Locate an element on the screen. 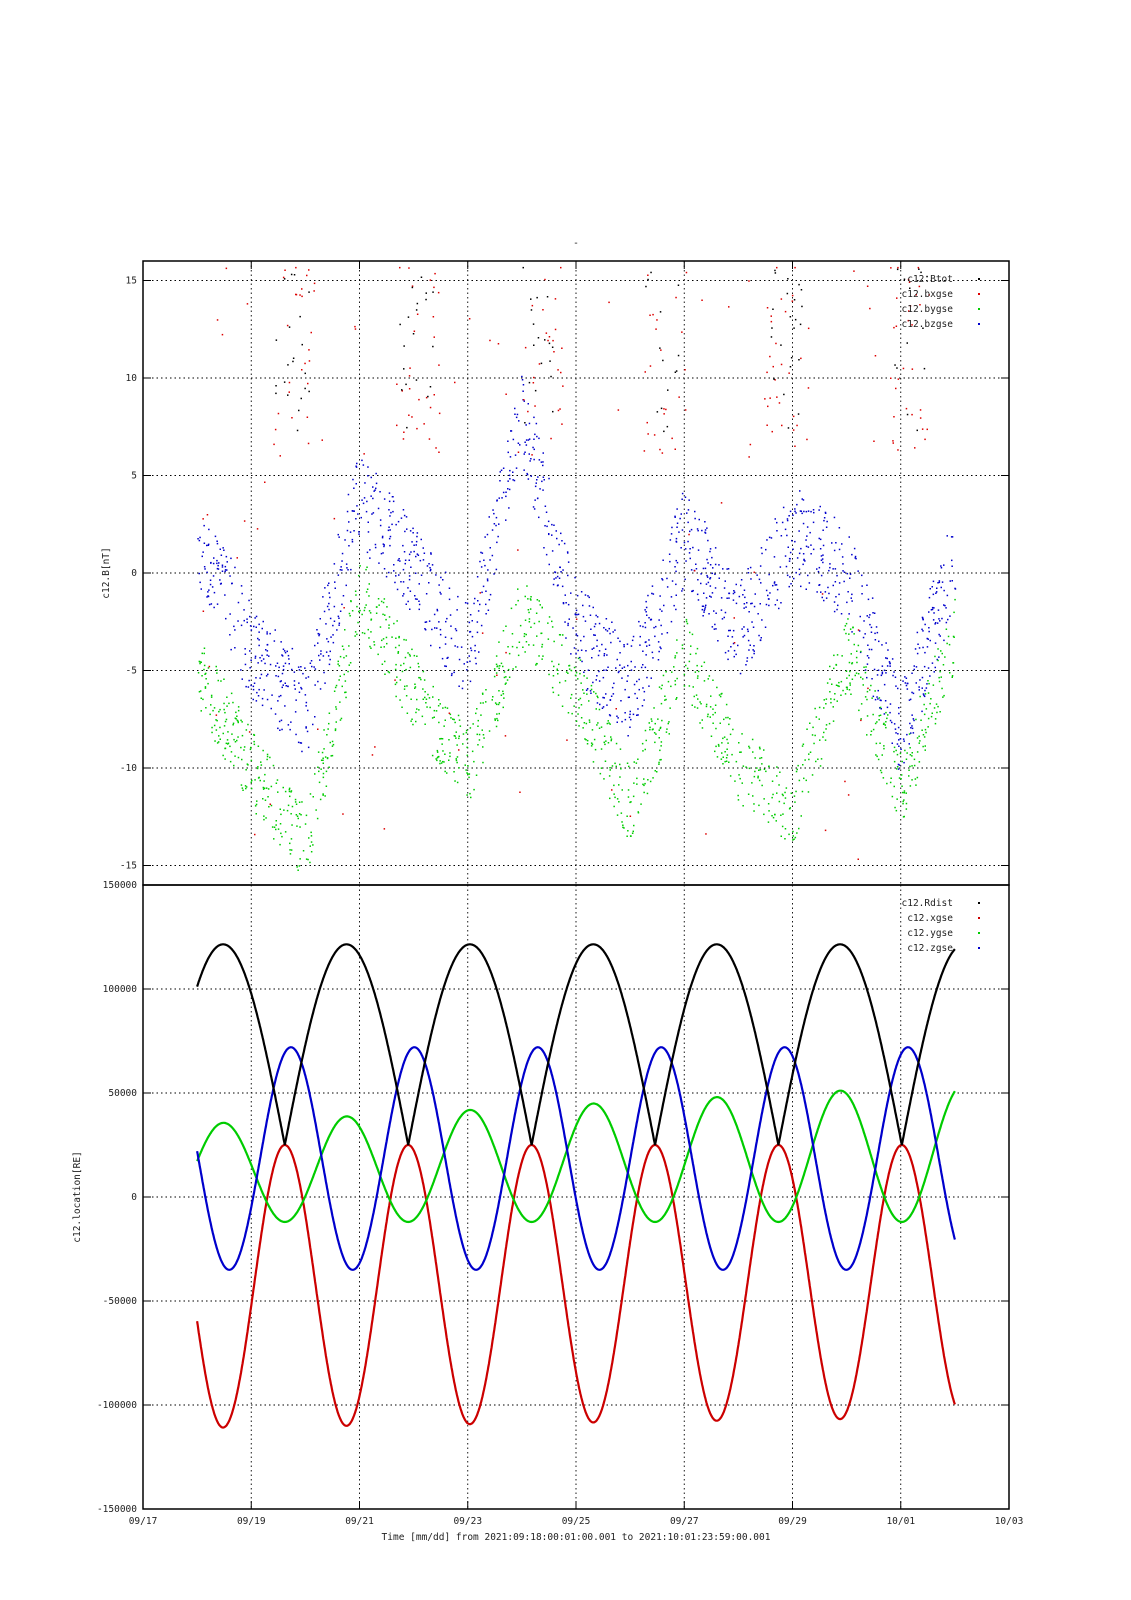 The height and width of the screenshot is (1600, 1131). legend-entry-label: c12.bygse is located at coordinates (928, 309).